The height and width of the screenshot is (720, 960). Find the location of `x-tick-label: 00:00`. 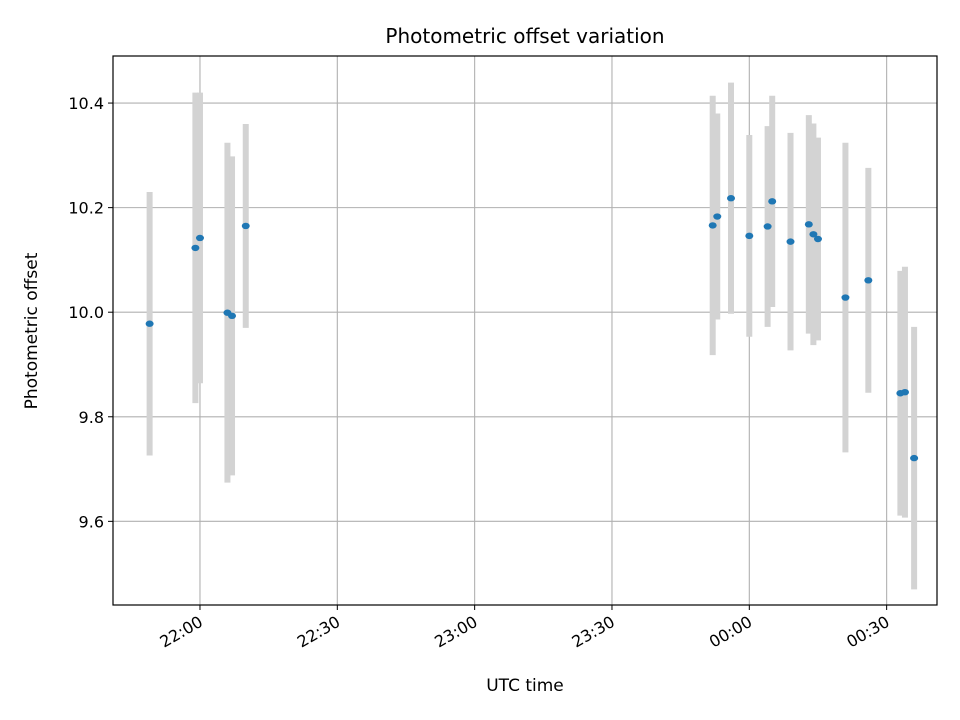

x-tick-label: 00:00 is located at coordinates (730, 632).